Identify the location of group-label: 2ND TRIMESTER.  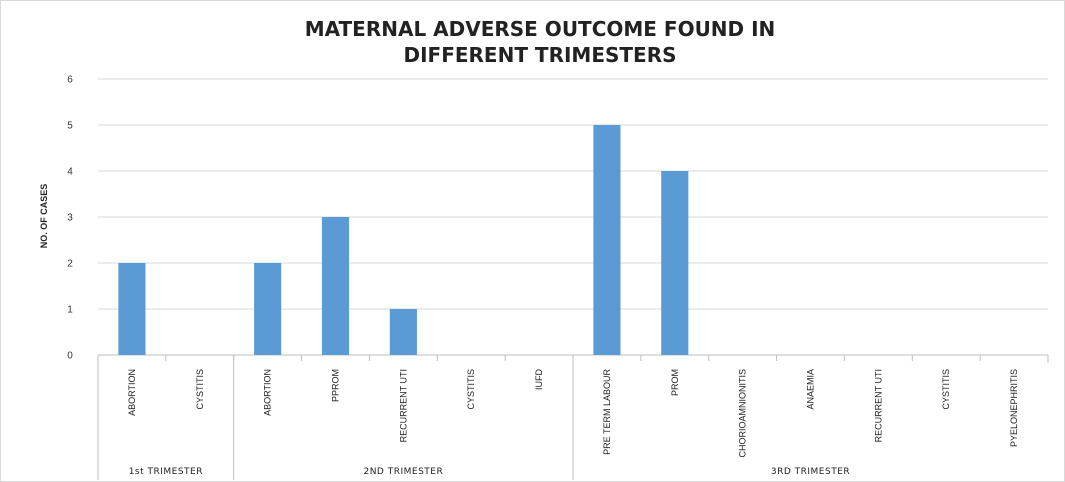
(403, 472).